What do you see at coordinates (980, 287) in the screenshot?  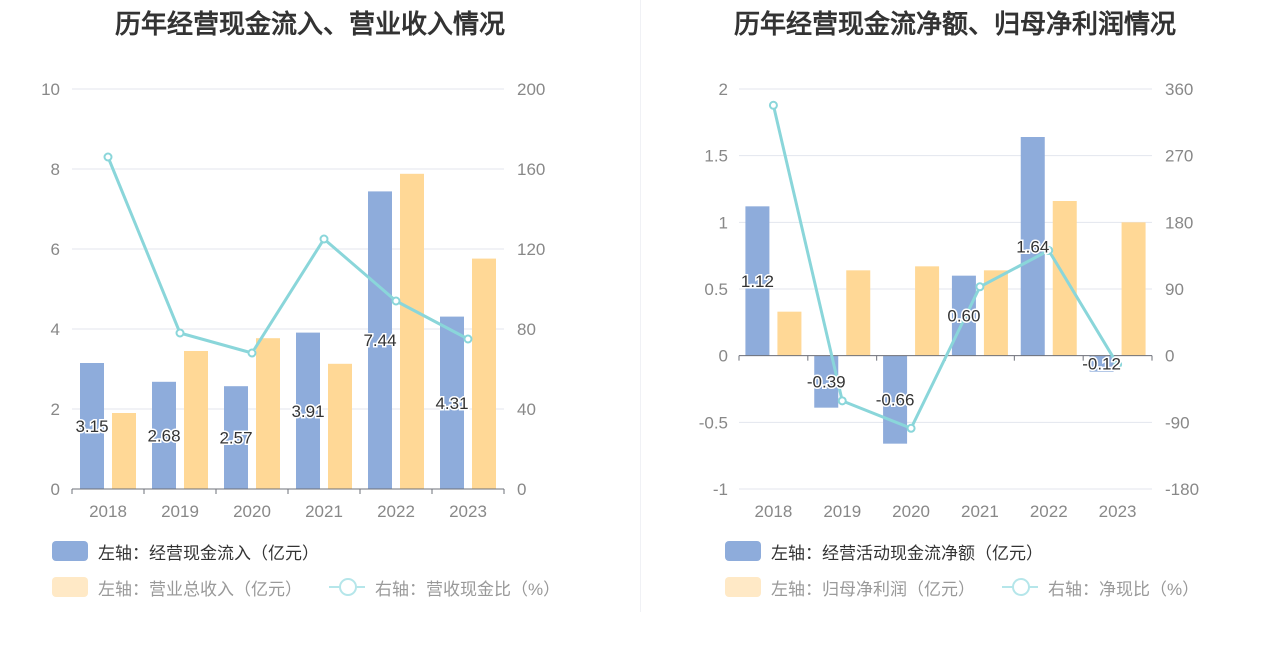 I see `ratio-point-2021` at bounding box center [980, 287].